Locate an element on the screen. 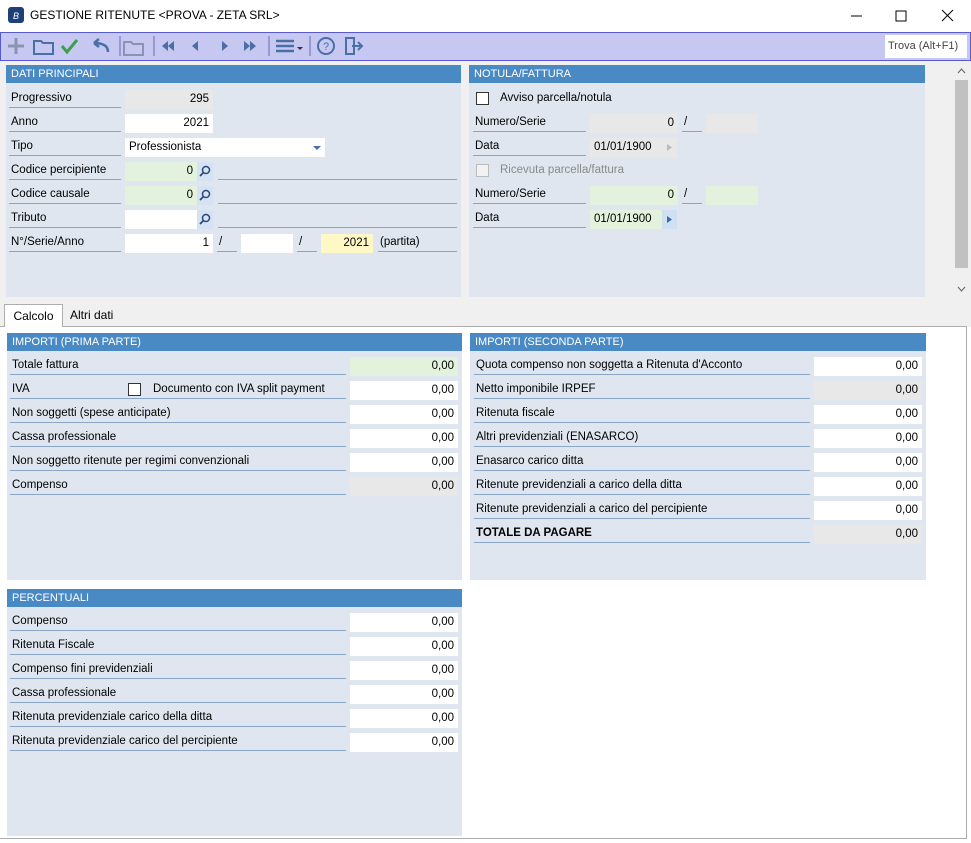  tab: Altri dati is located at coordinates (92, 315).